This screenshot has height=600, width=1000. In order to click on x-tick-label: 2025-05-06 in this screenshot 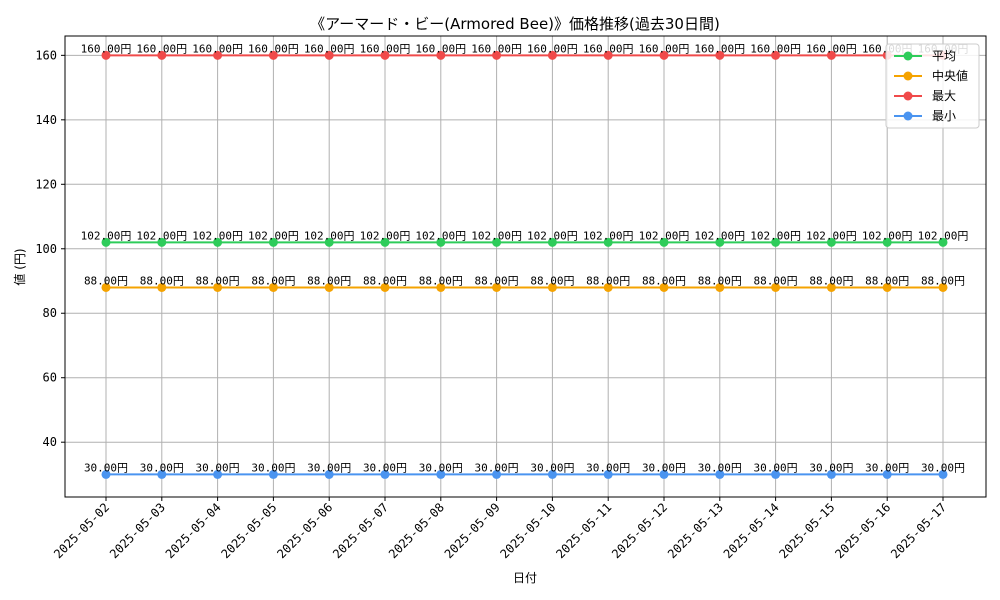, I will do `click(304, 530)`.